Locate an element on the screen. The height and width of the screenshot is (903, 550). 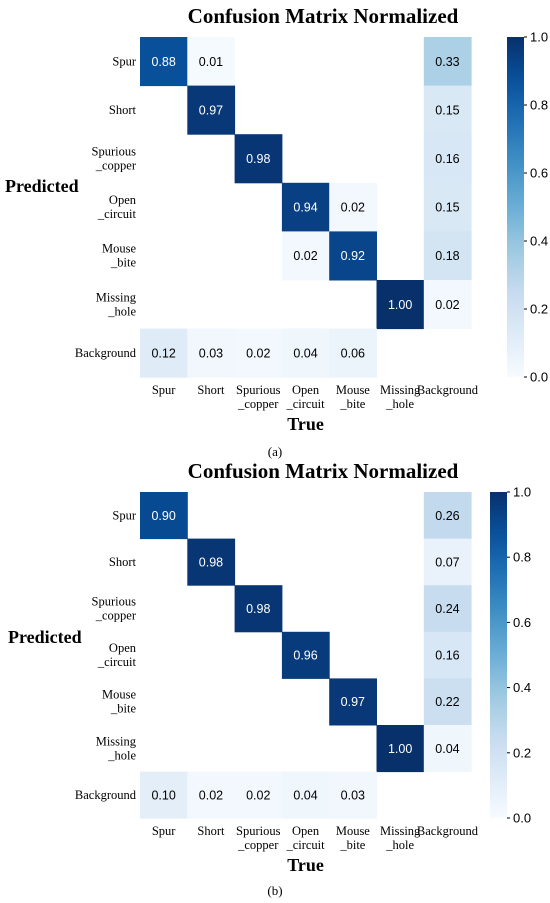
cm1-cbar-tick-3: 0.6 is located at coordinates (522, 622).